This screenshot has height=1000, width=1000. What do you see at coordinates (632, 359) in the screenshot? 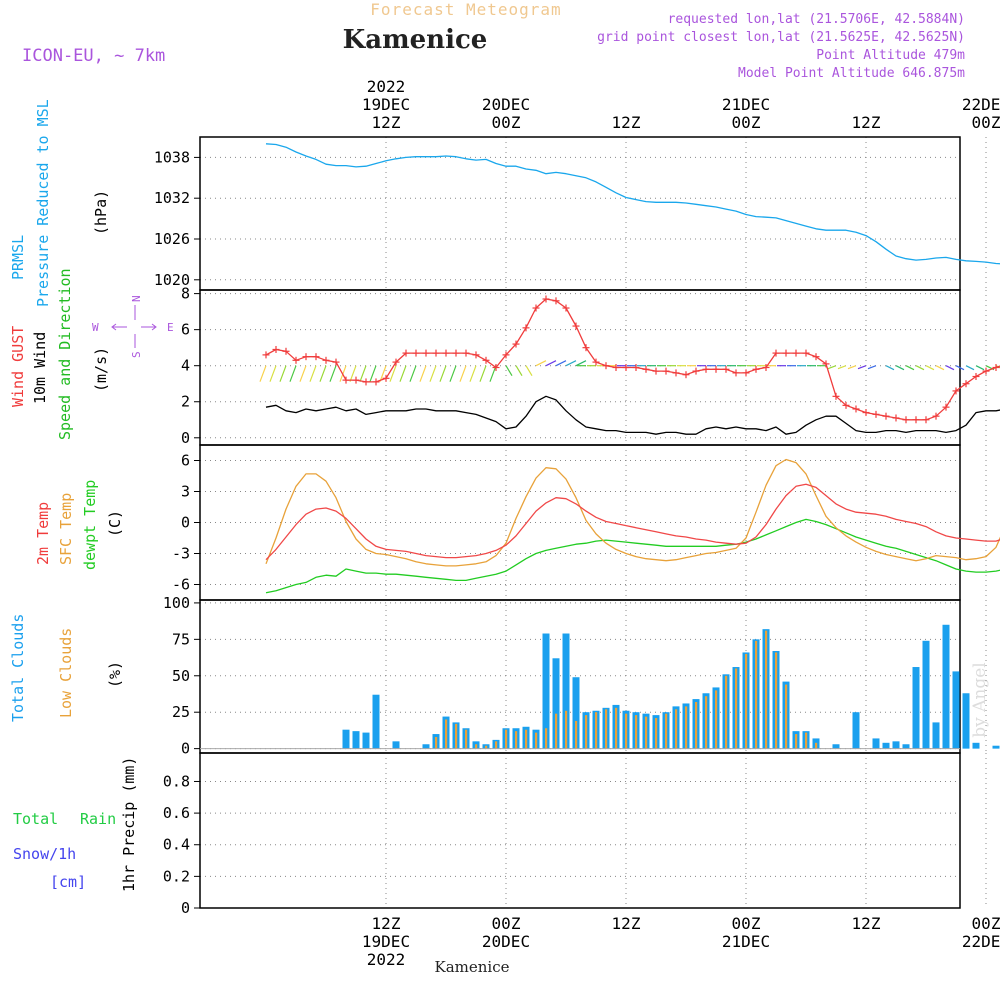
I see `wind-gust-line` at bounding box center [632, 359].